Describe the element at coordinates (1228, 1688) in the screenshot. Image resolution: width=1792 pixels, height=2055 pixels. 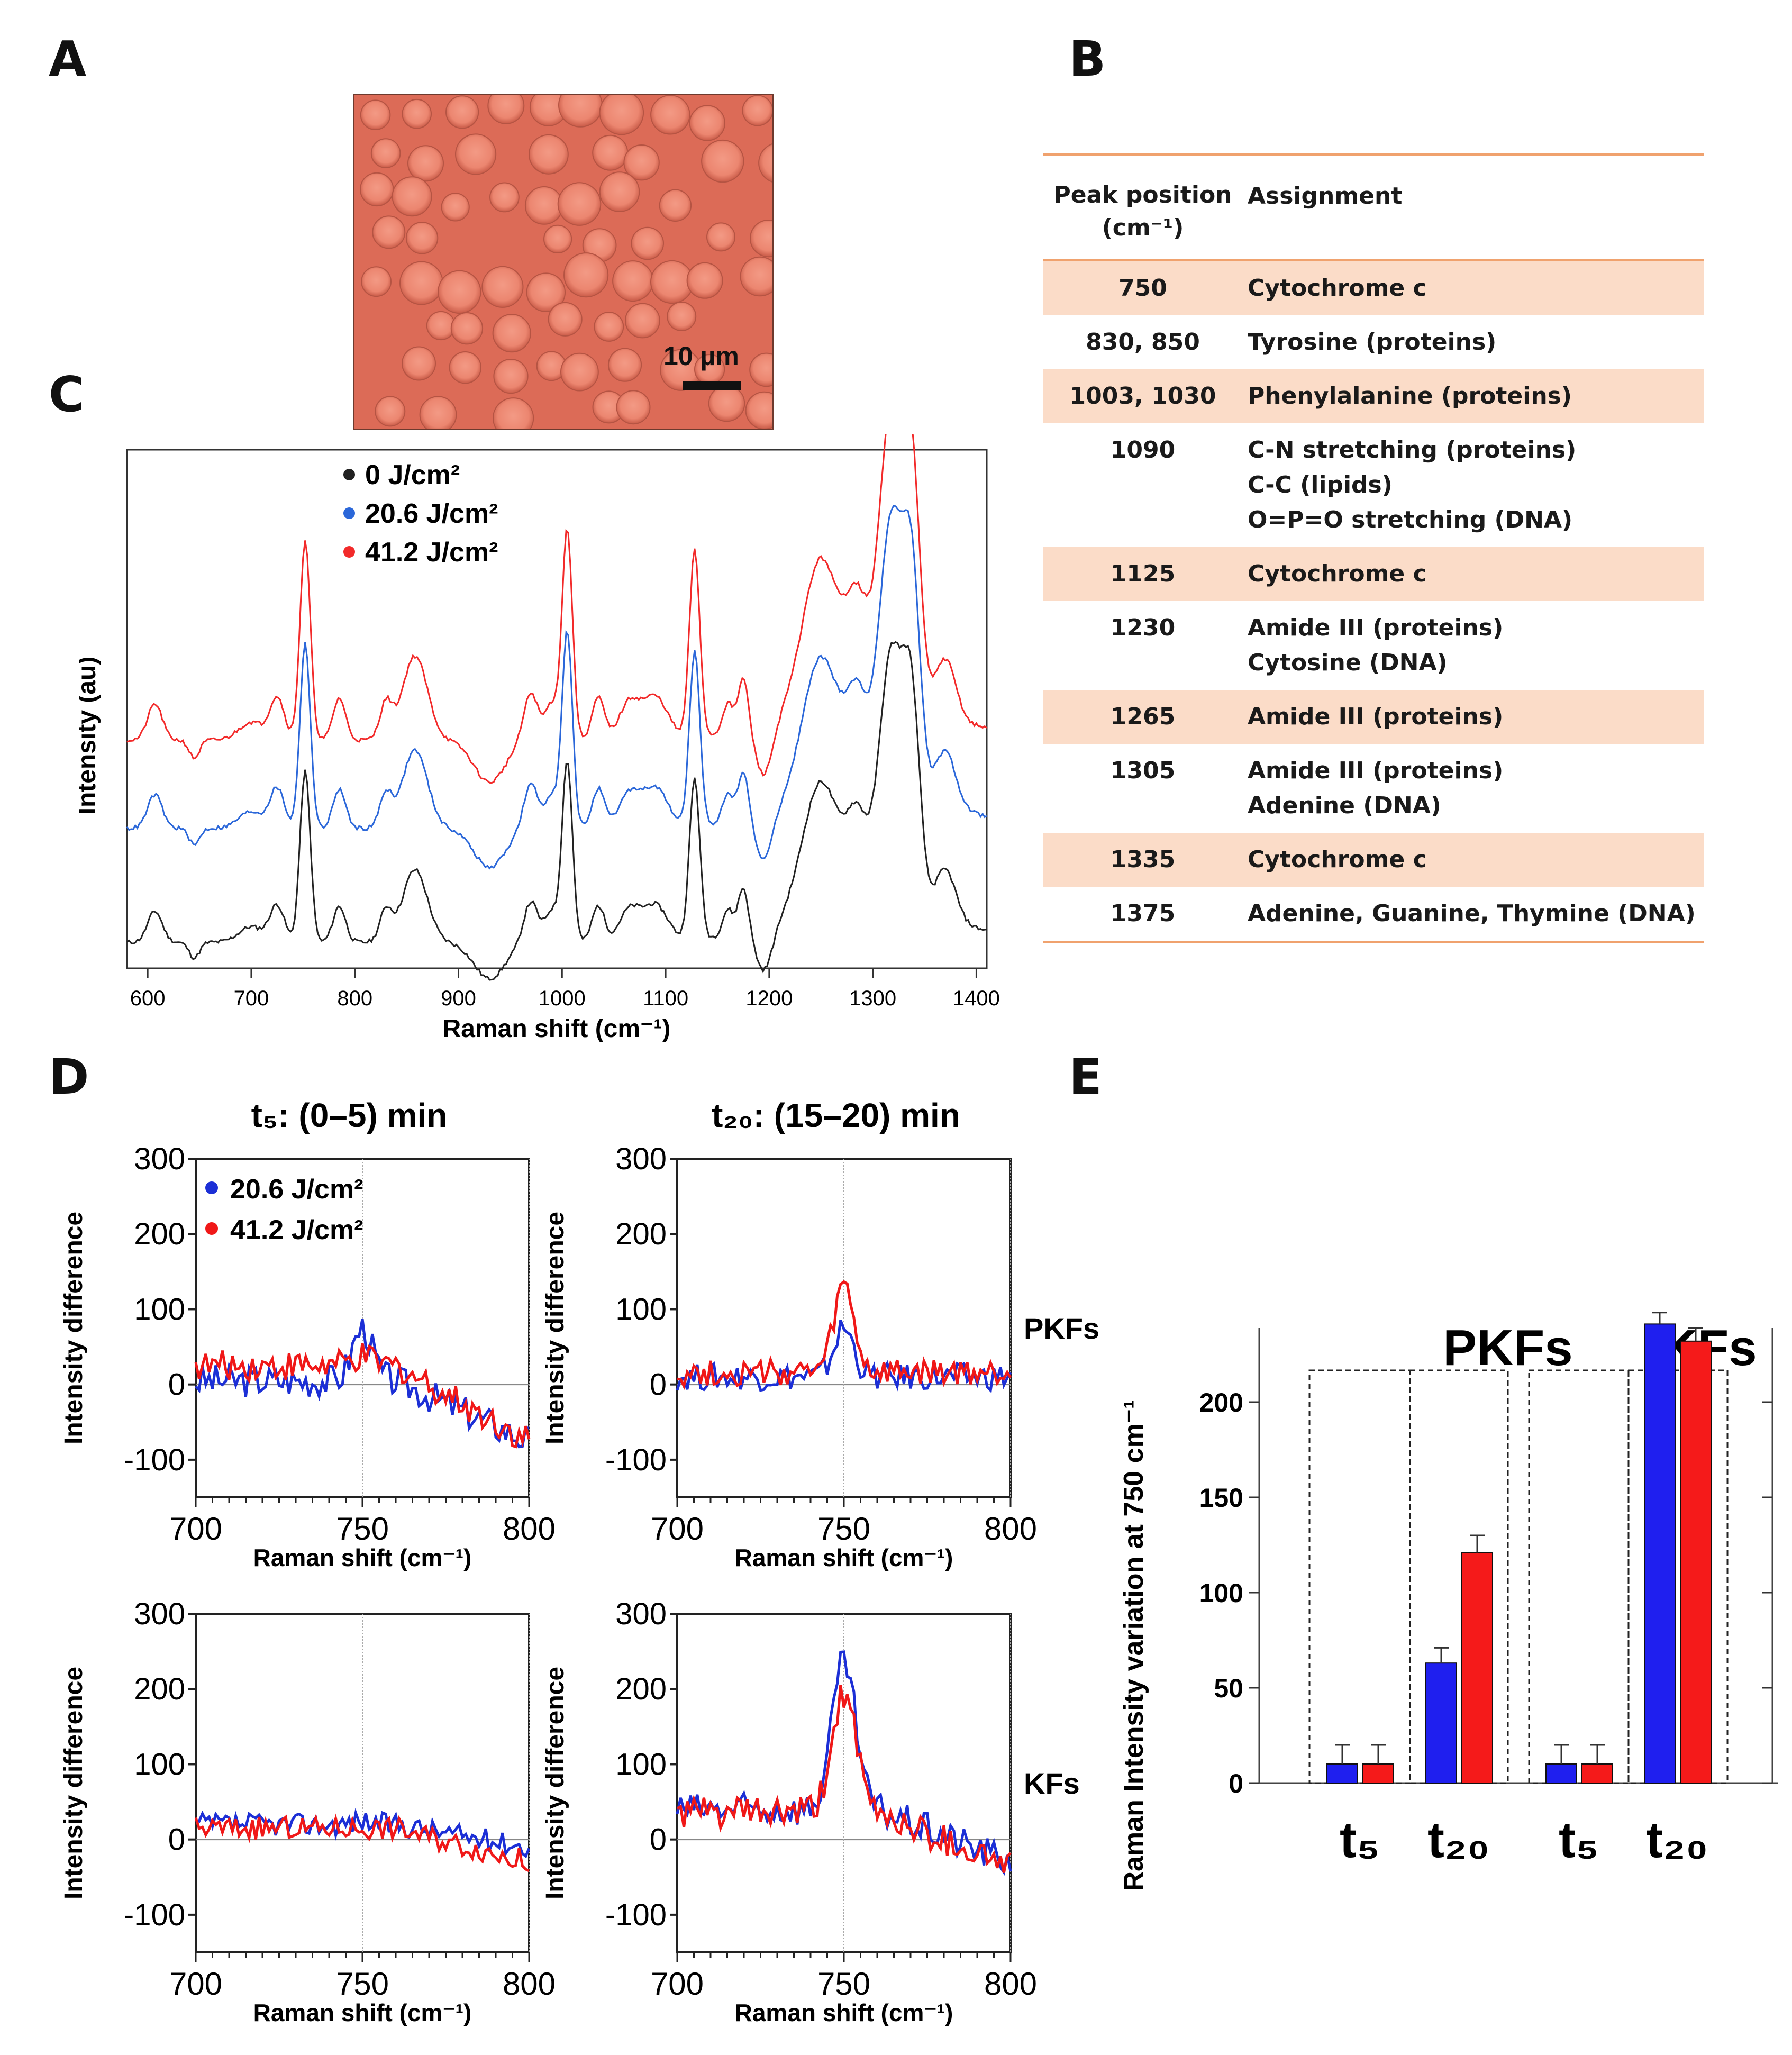
I see `e-ytick-label: 50` at that location.